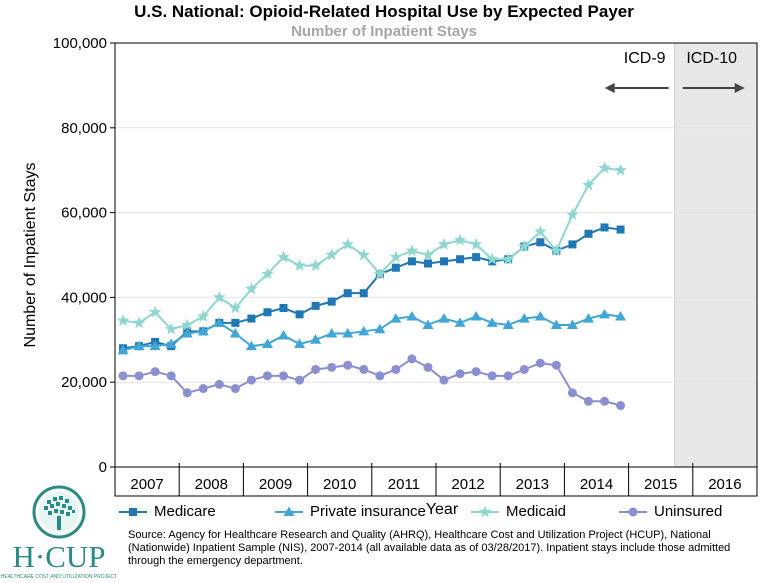 The height and width of the screenshot is (583, 768). I want to click on x-year-label: 2011, so click(404, 484).